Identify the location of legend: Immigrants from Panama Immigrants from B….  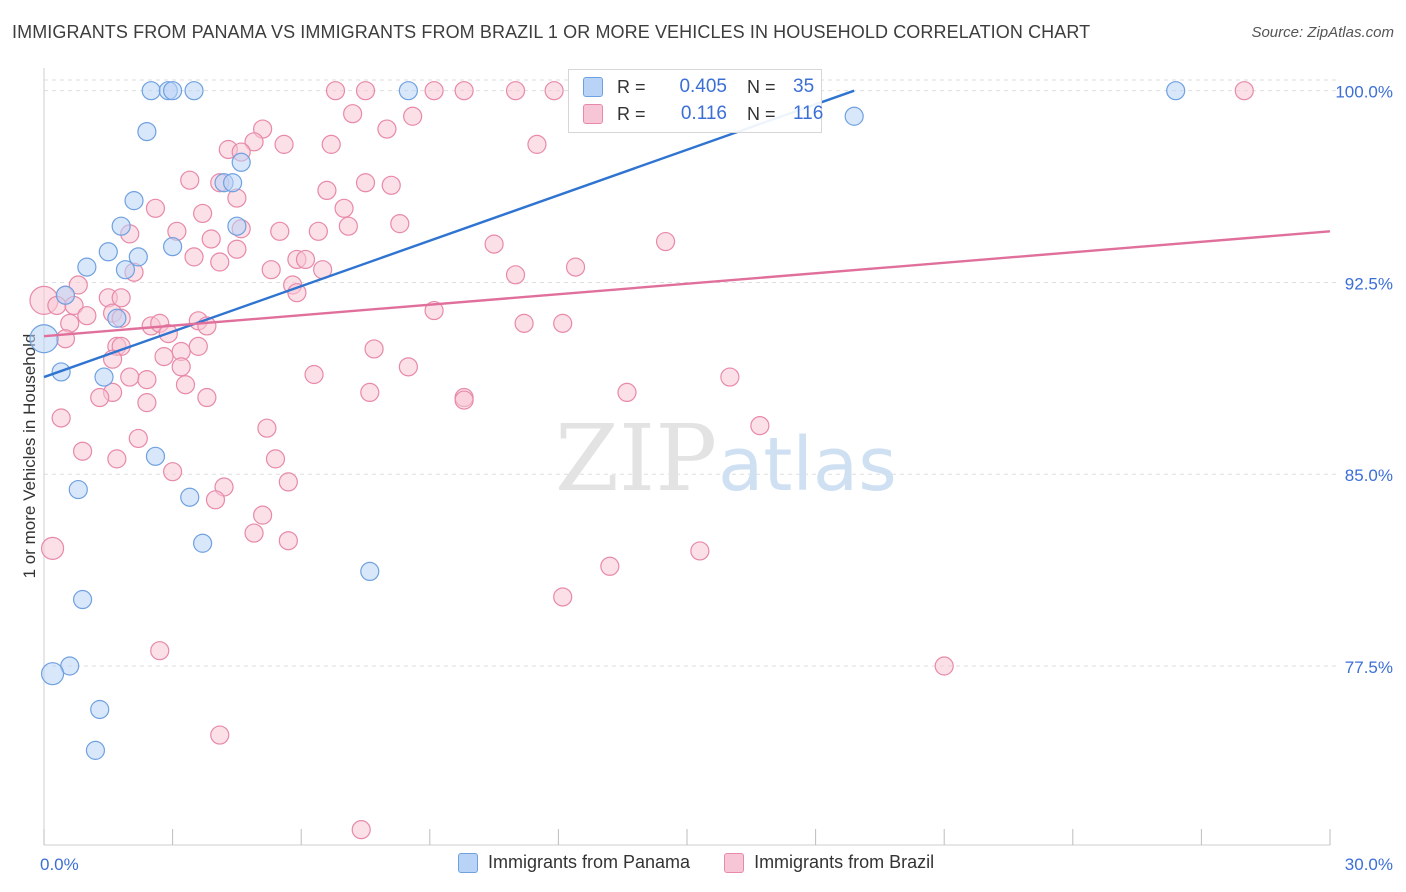
(713, 862).